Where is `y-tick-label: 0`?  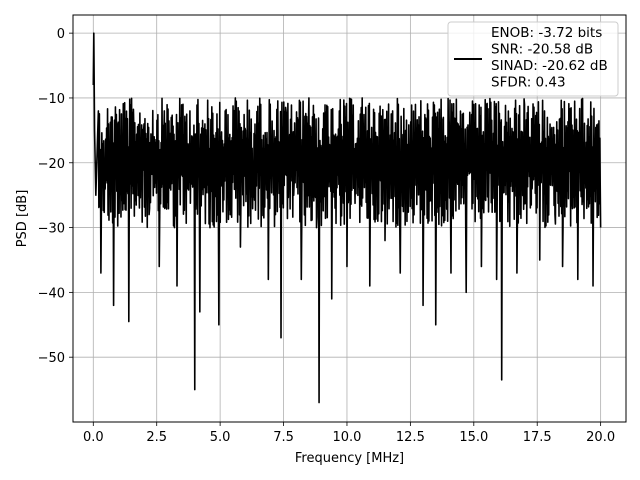 y-tick-label: 0 is located at coordinates (61, 34).